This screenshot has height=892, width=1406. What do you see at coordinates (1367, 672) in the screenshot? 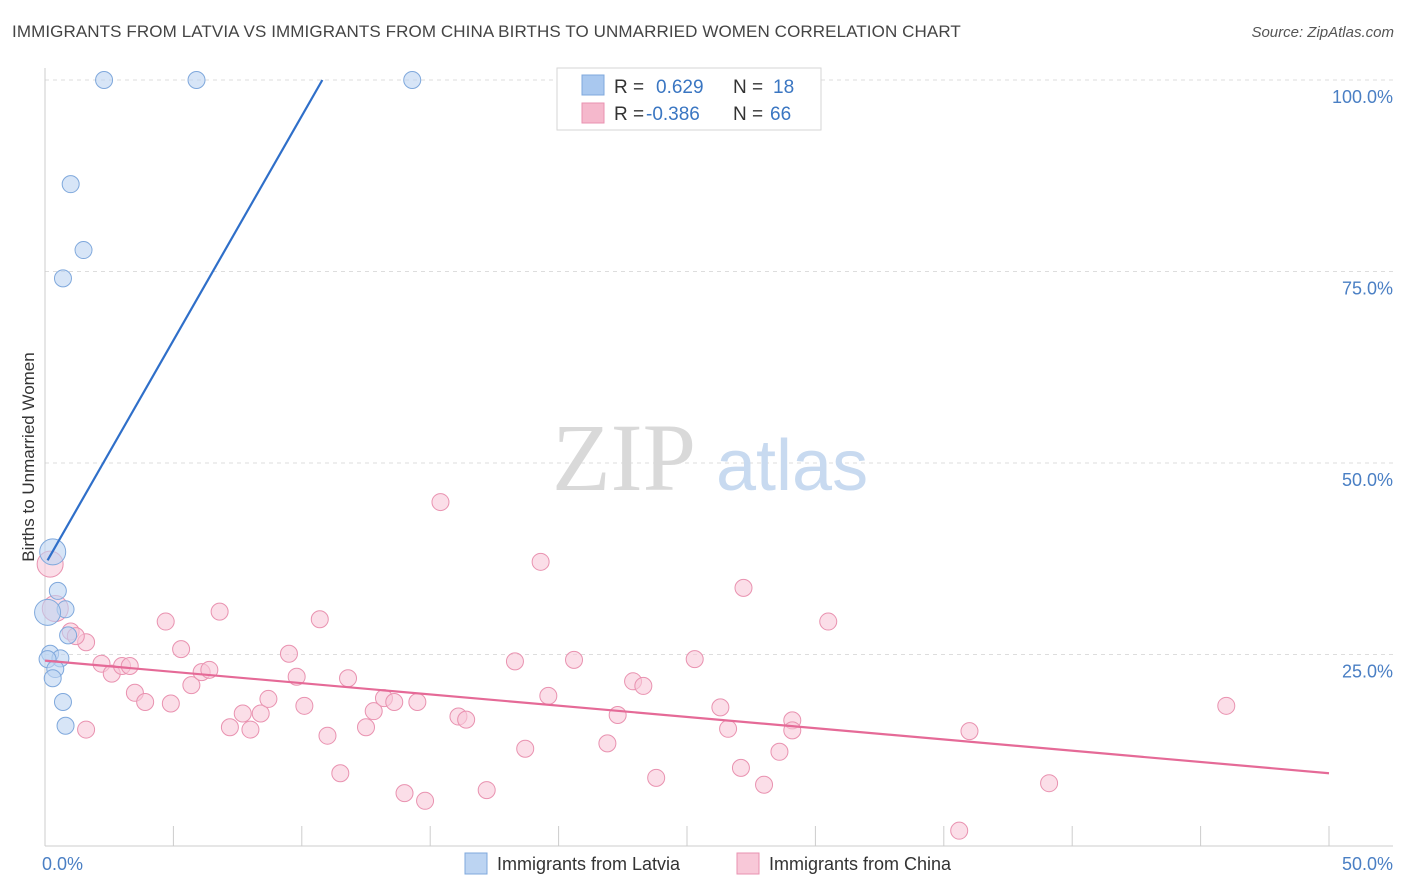
I see `y-tick-label-25: 25.0%` at bounding box center [1367, 672].